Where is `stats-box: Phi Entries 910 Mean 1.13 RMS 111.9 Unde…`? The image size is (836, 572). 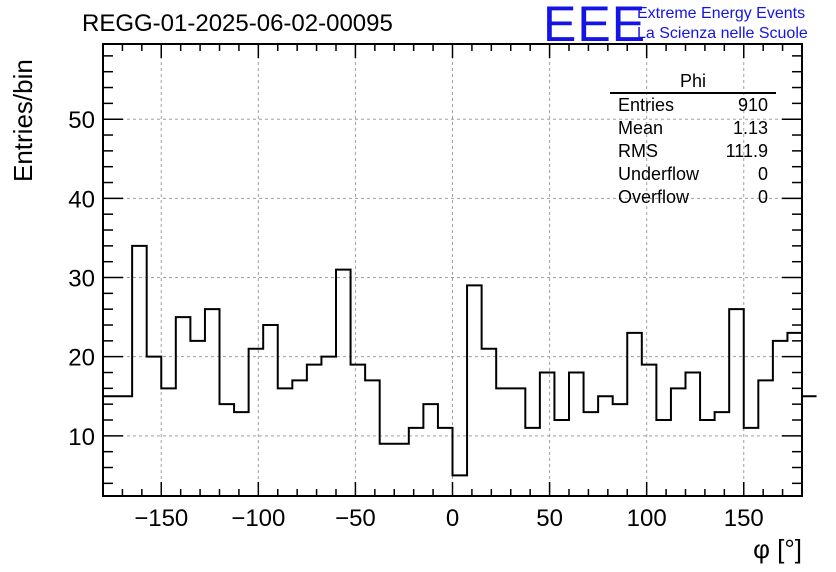
stats-box: Phi Entries 910 Mean 1.13 RMS 111.9 Unde… is located at coordinates (693, 139).